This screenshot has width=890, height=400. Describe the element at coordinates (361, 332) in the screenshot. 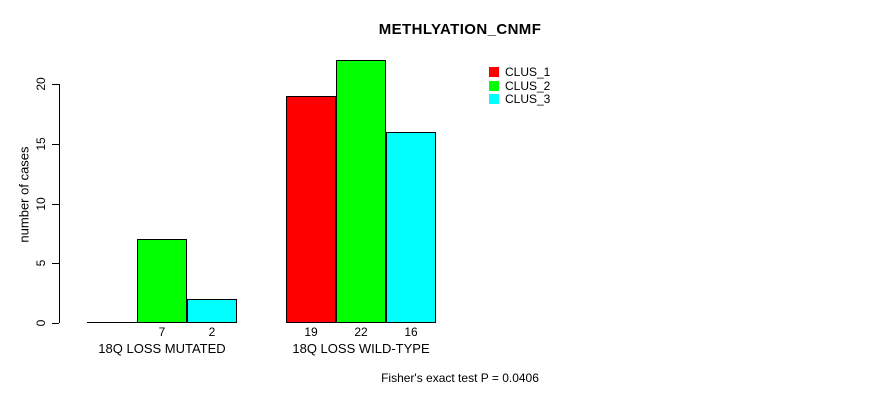

I see `bar-value-label: 22` at that location.